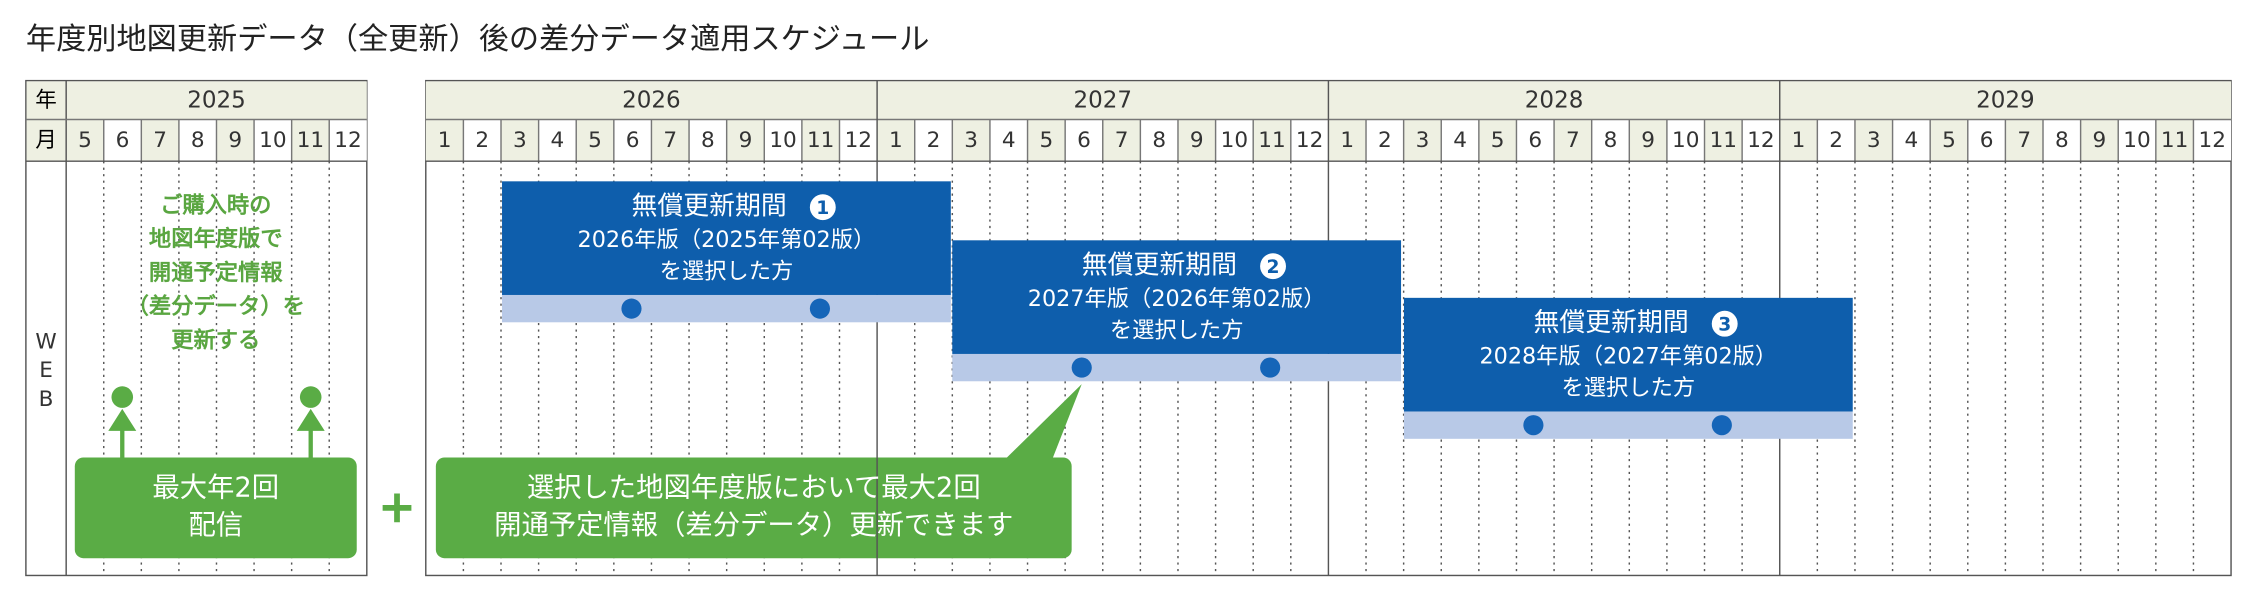  Describe the element at coordinates (216, 272) in the screenshot. I see `purchase-note: 開通予定情報` at that location.